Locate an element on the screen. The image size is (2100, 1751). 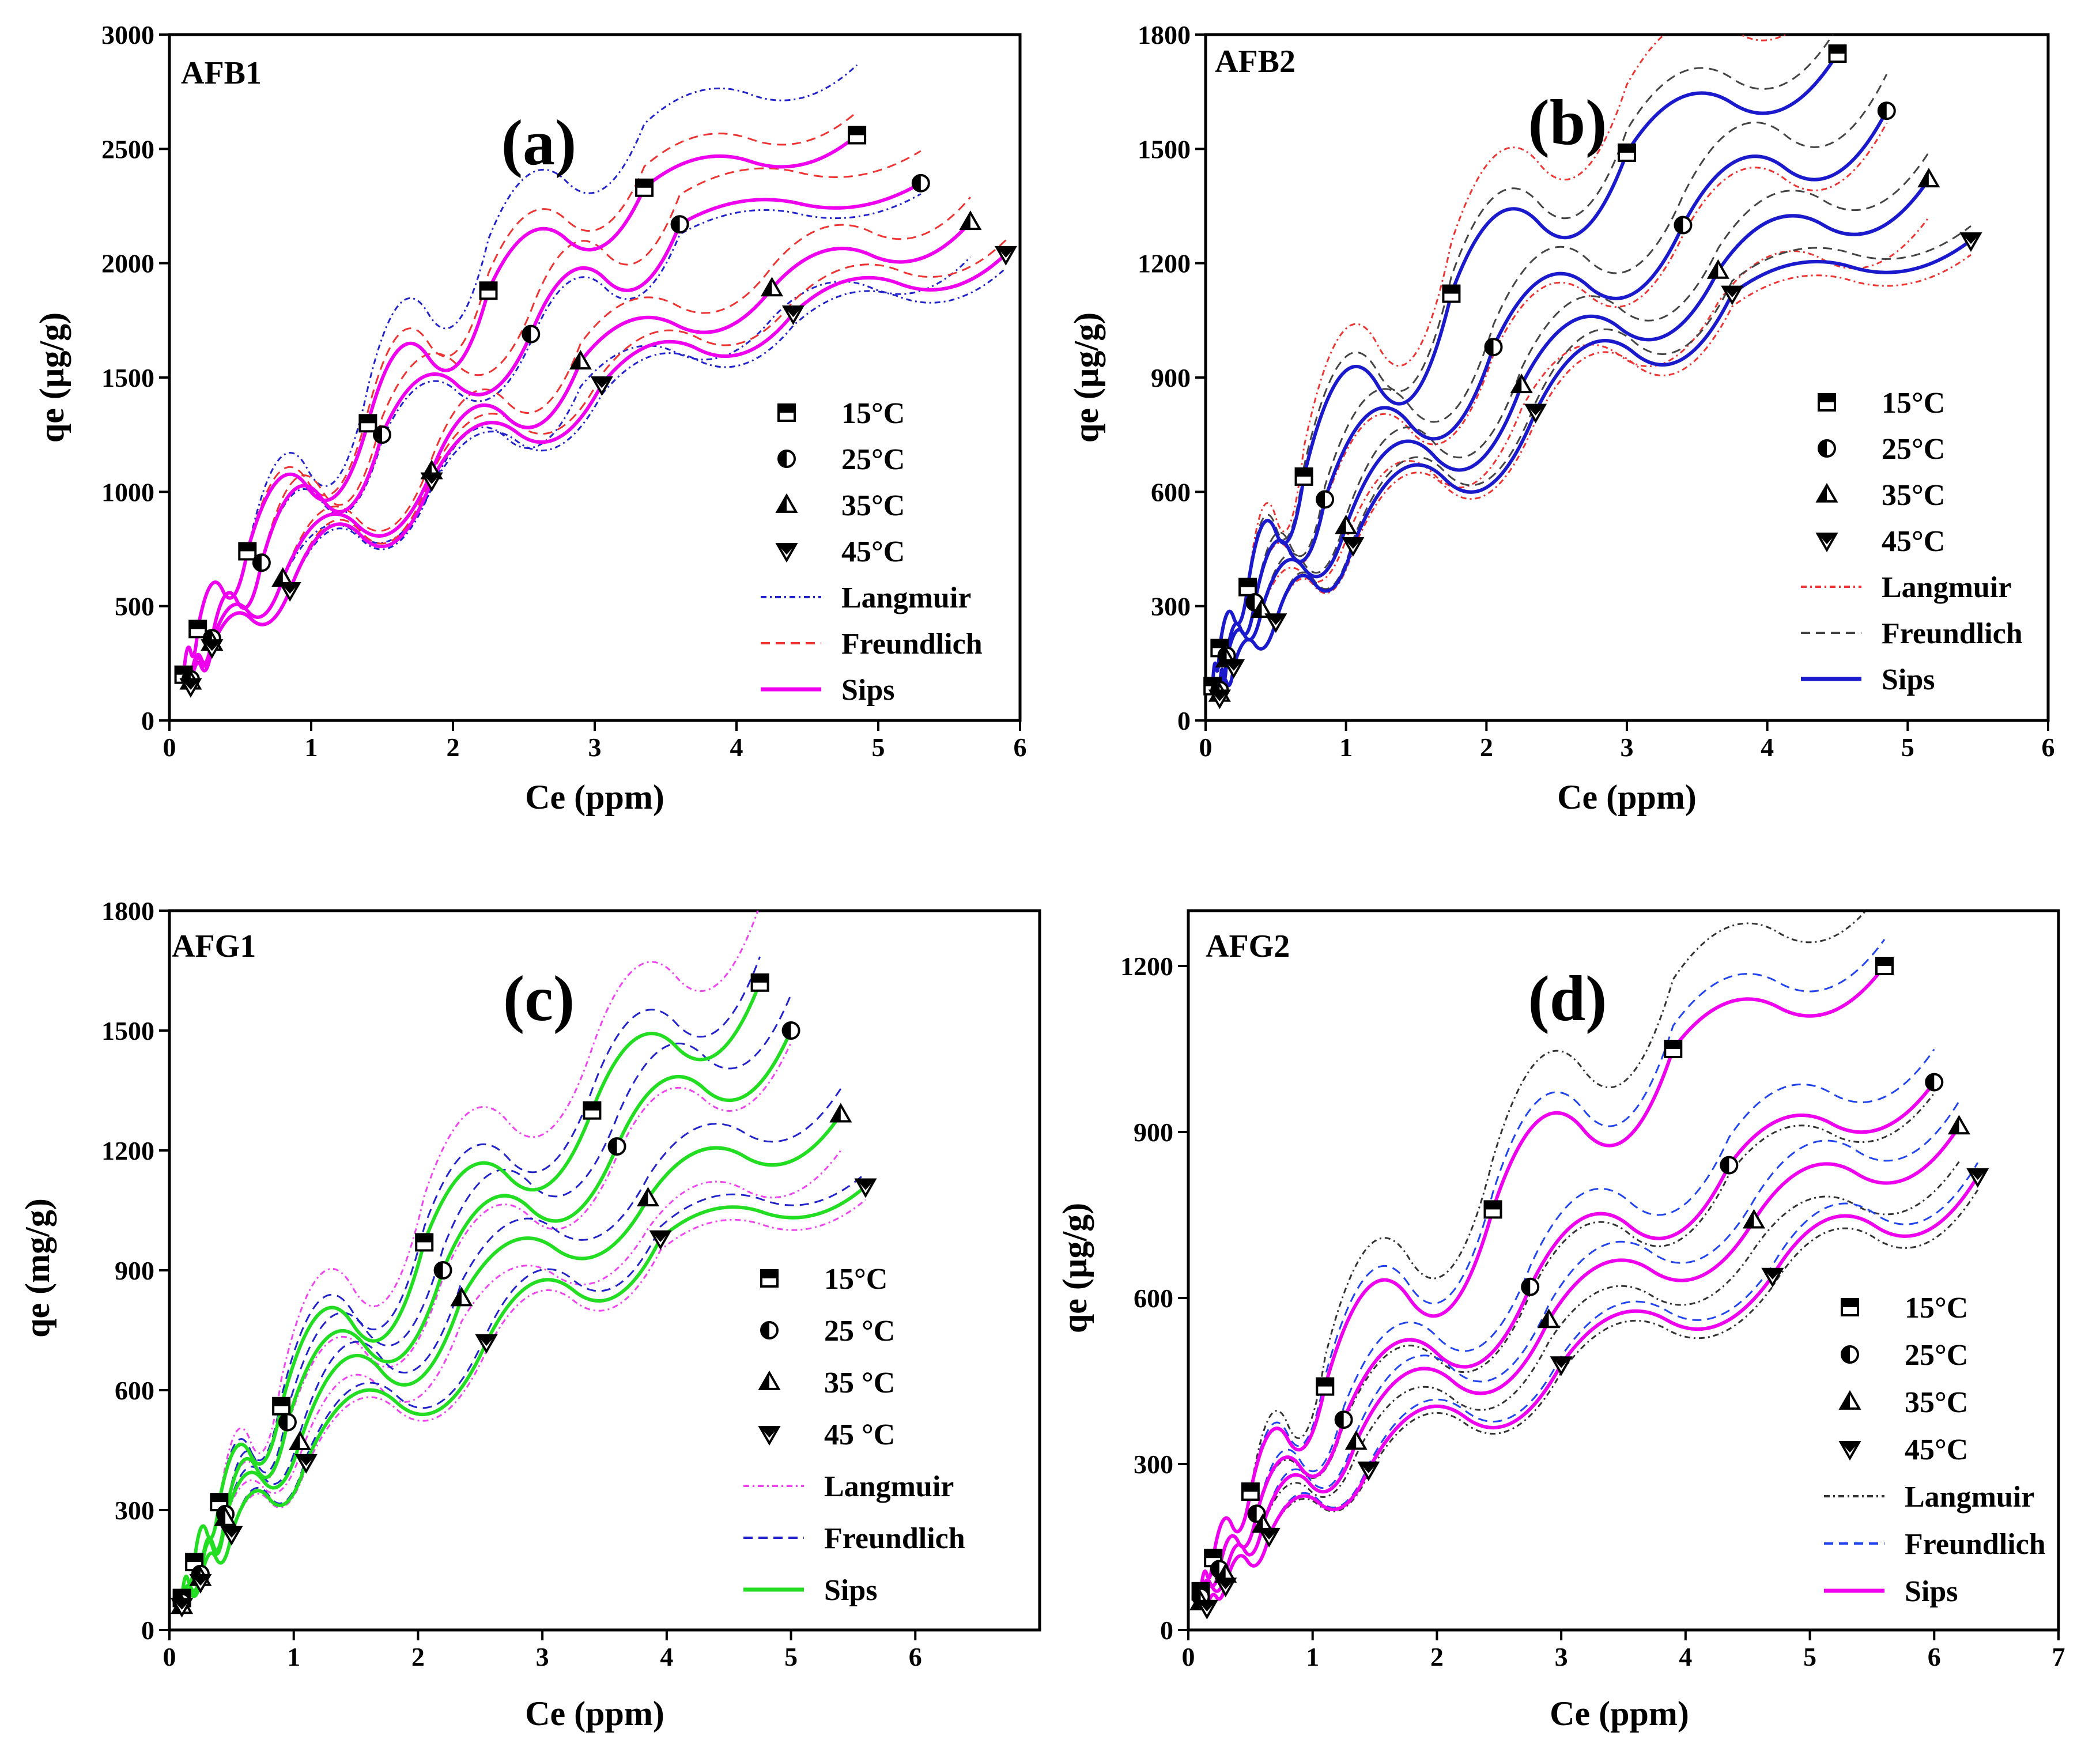
y-tick-label: 0 is located at coordinates (147, 1630).